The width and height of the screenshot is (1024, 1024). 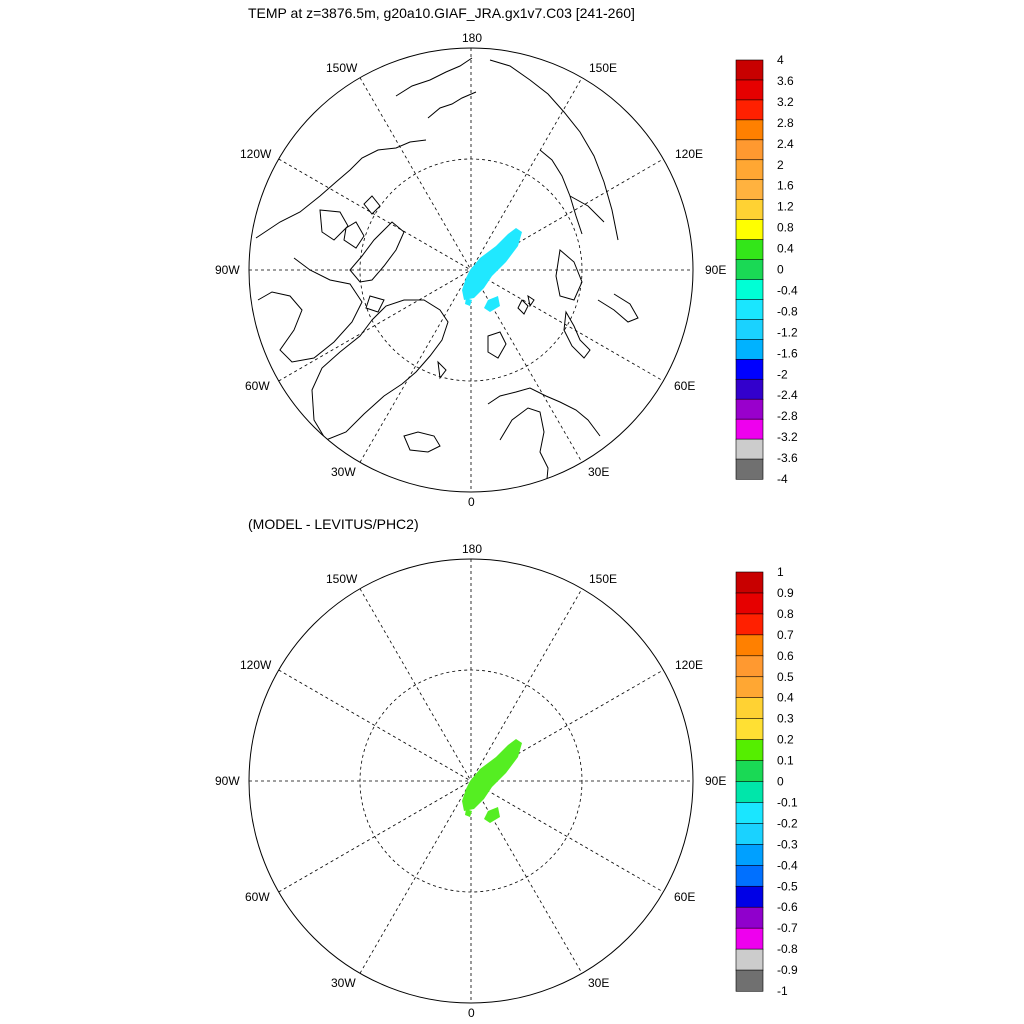 I want to click on colorbar-label: 0.2, so click(x=785, y=740).